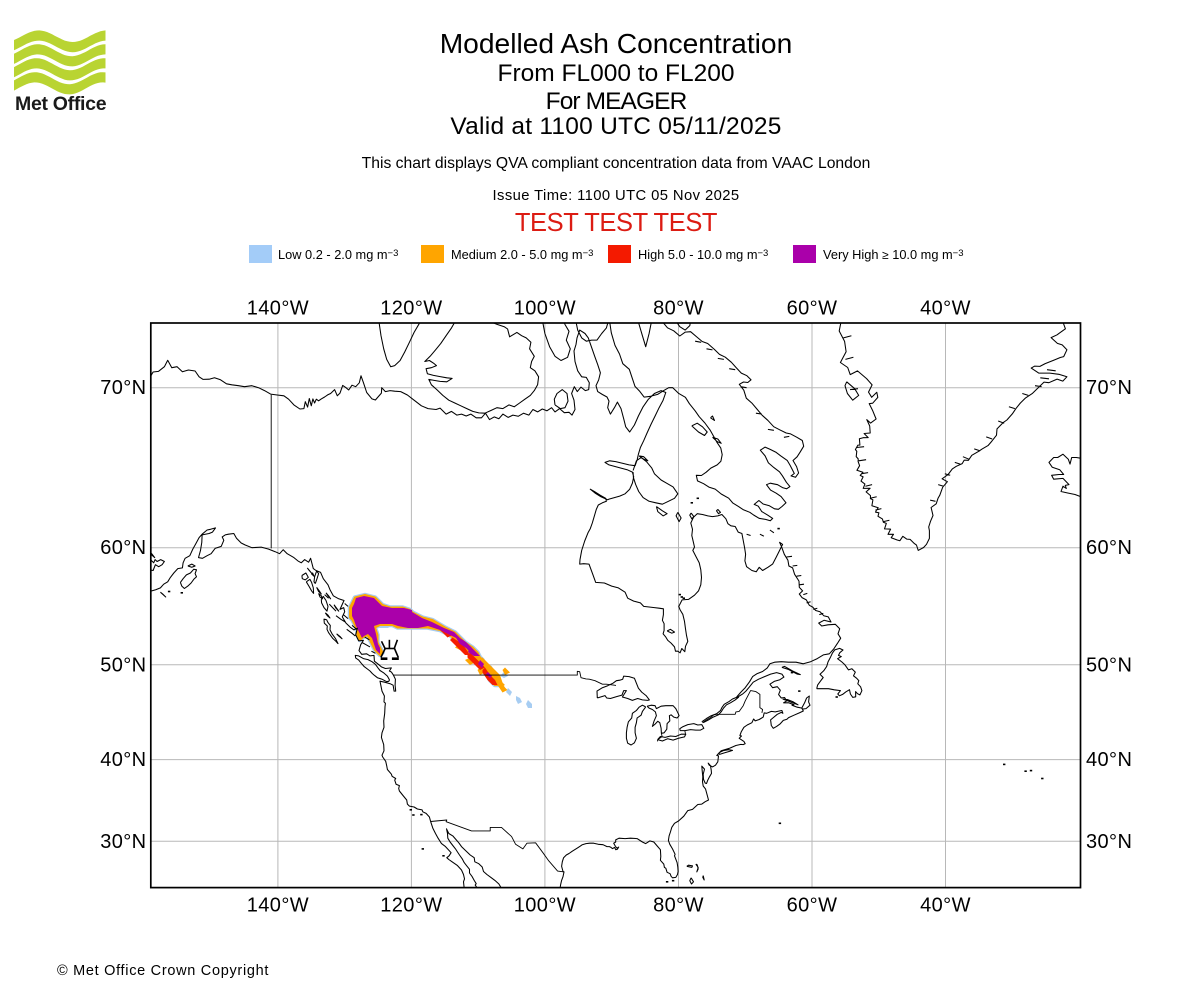 The width and height of the screenshot is (1200, 1000). What do you see at coordinates (163, 971) in the screenshot?
I see `svg-text: © Met Office Crown Copyright` at bounding box center [163, 971].